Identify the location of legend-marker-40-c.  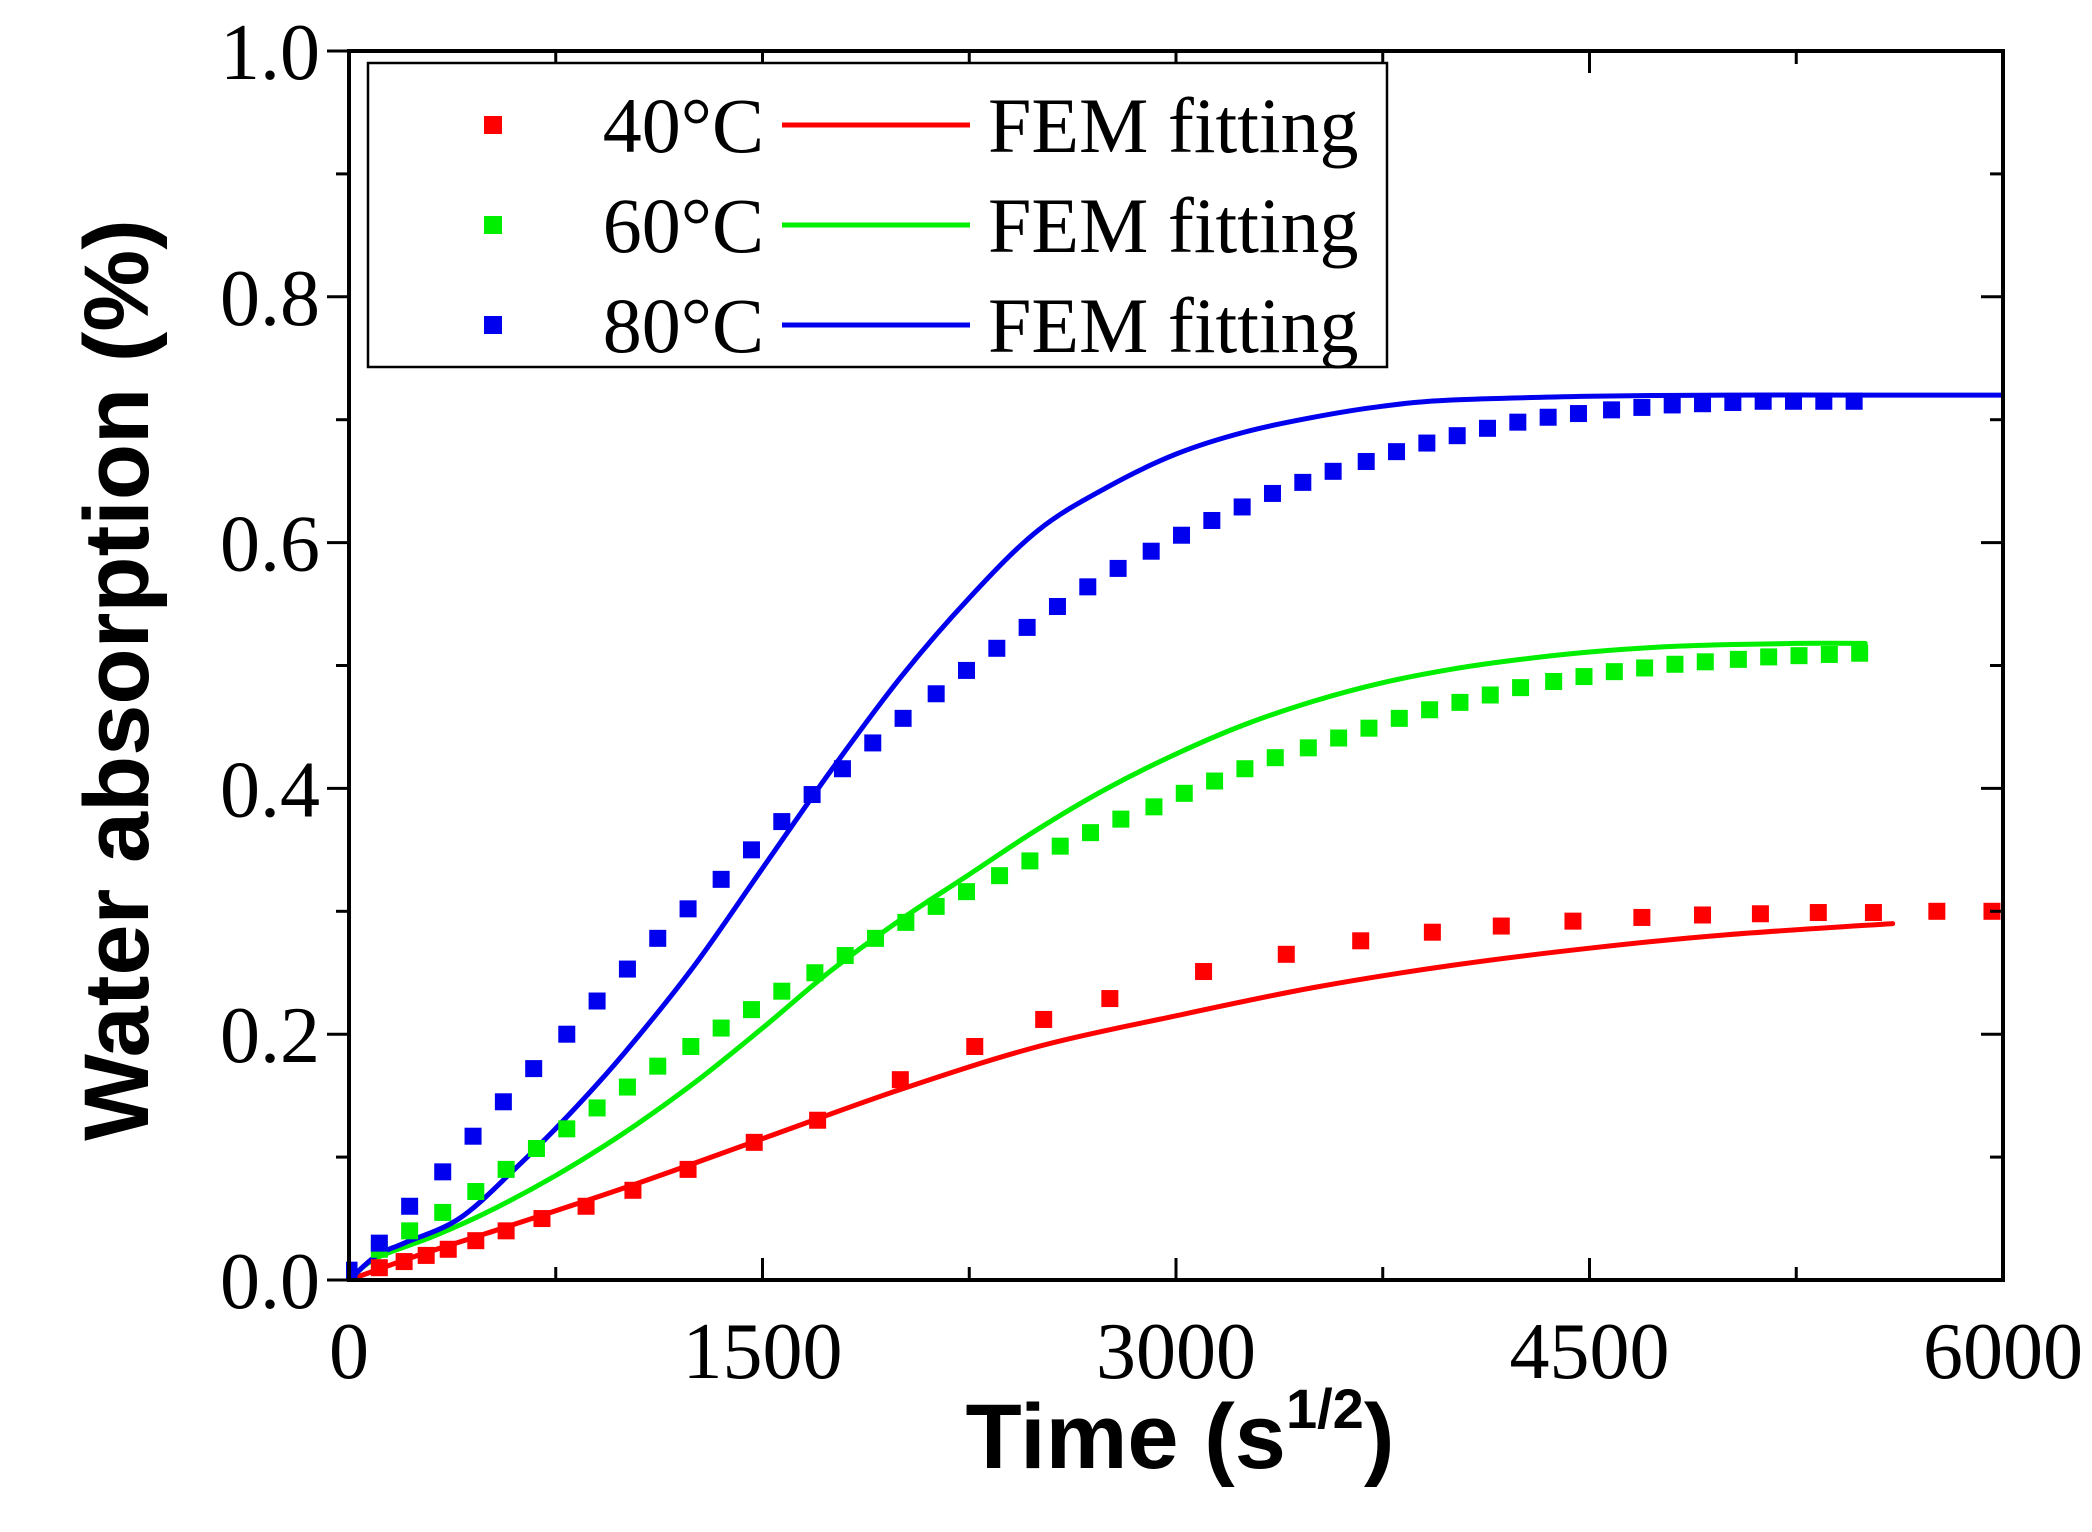
(493, 125).